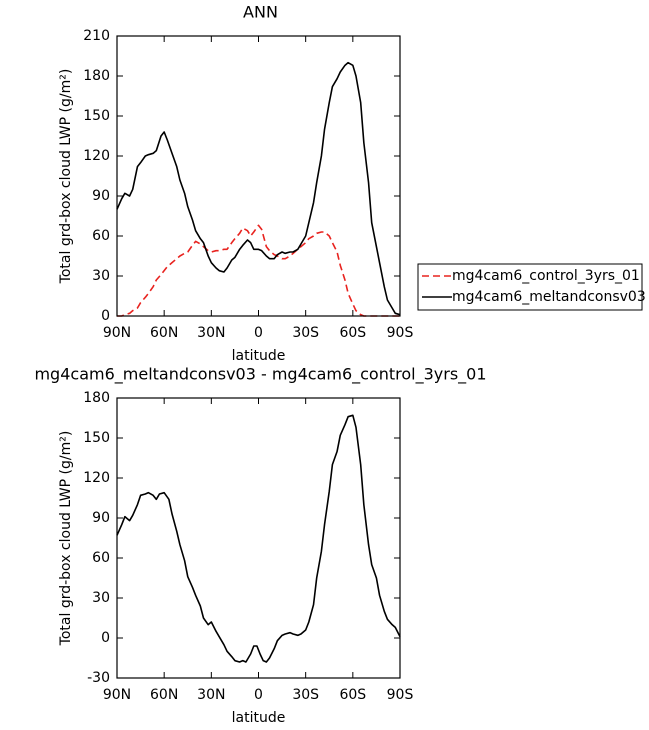 The image size is (649, 730). What do you see at coordinates (96, 36) in the screenshot?
I see `y-tick-label: 210` at bounding box center [96, 36].